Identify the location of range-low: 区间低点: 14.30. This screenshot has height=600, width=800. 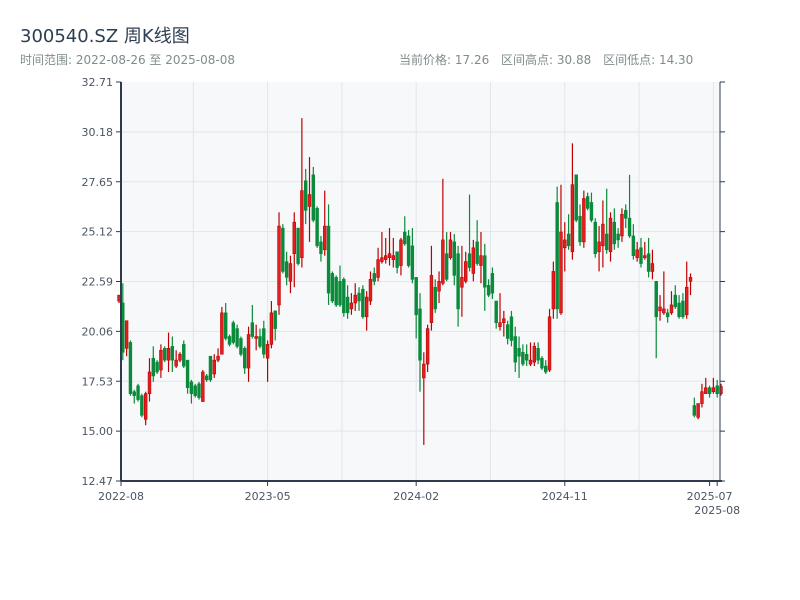
(648, 60).